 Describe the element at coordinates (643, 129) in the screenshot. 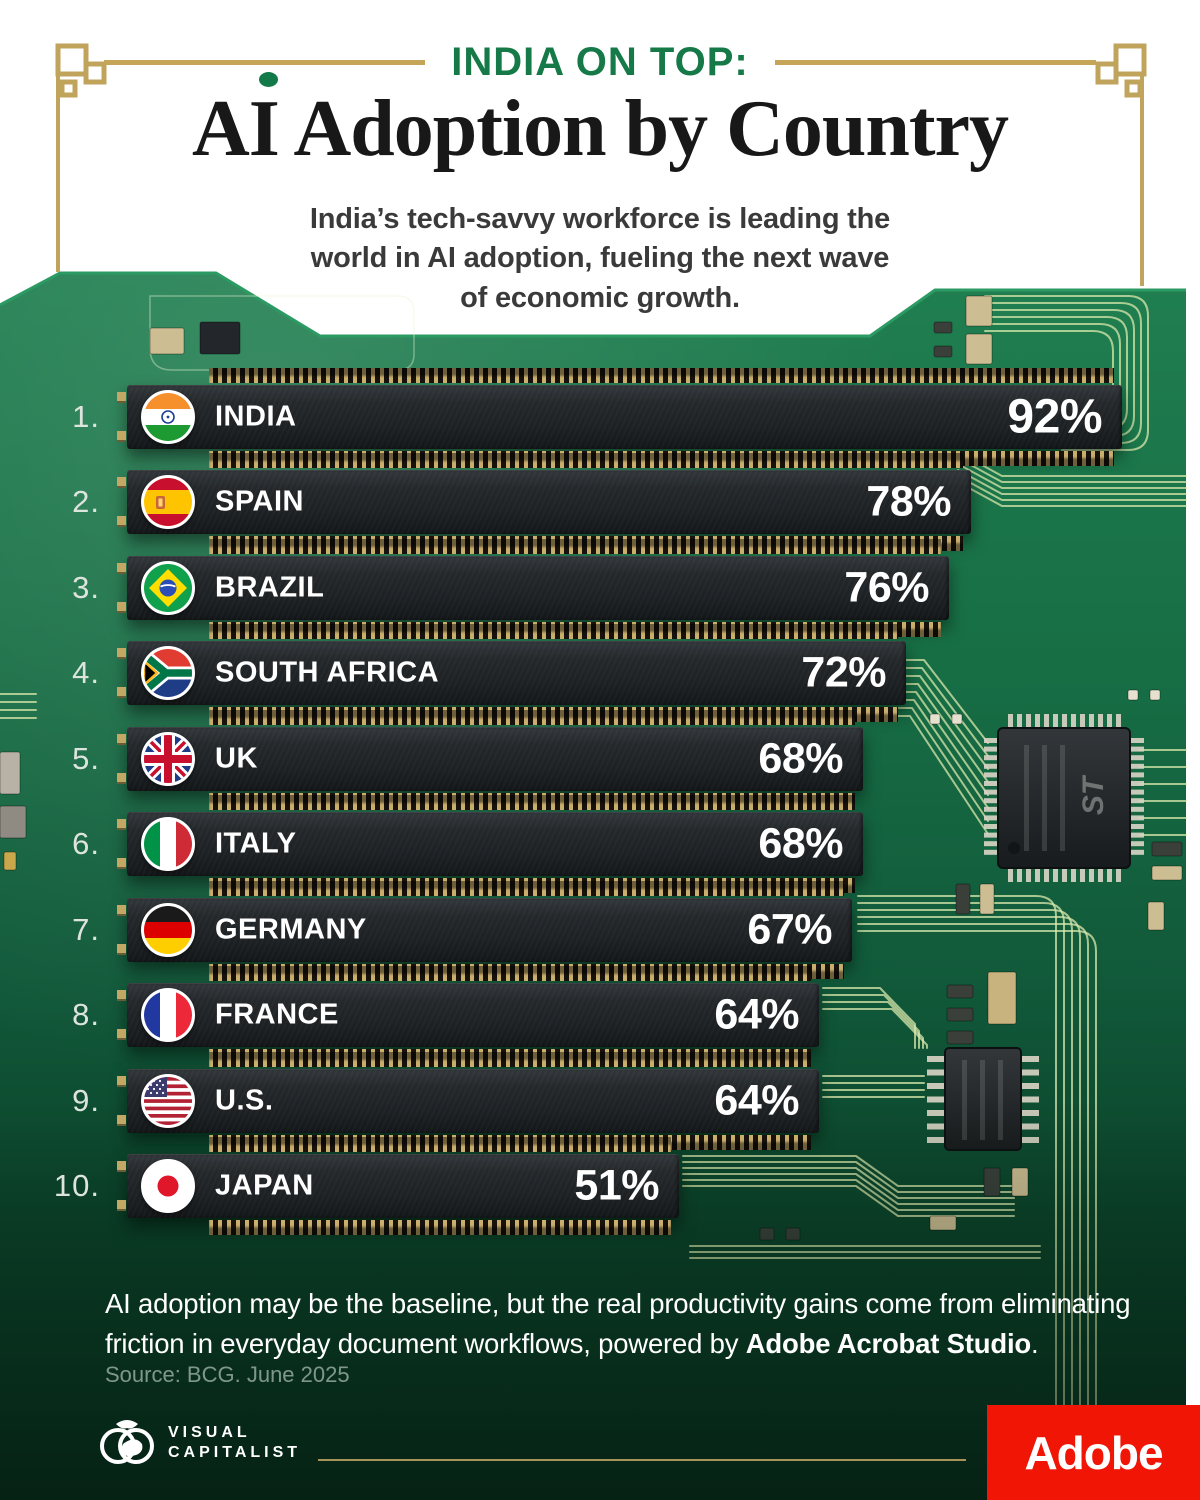

I see `title-rest: Adoption by Country` at that location.